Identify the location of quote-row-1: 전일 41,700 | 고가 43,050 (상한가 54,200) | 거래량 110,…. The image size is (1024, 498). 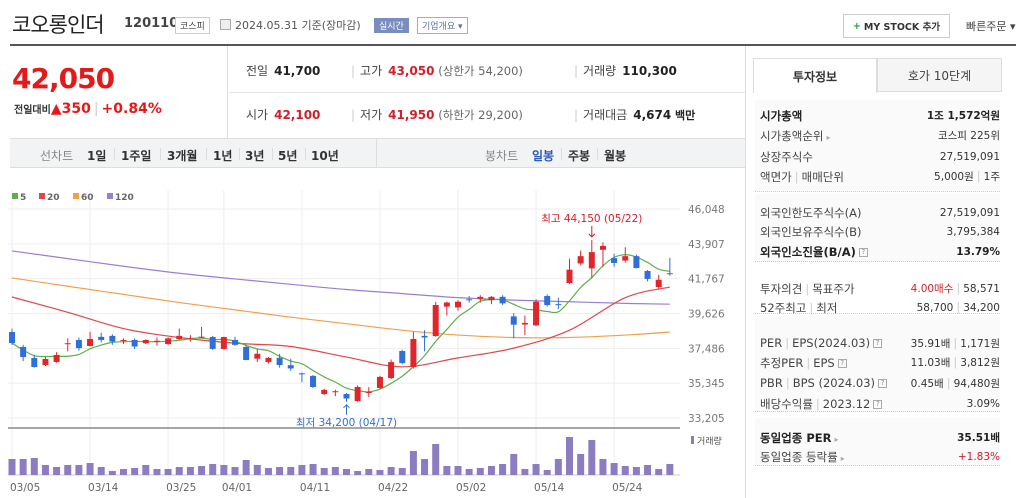
(487, 70).